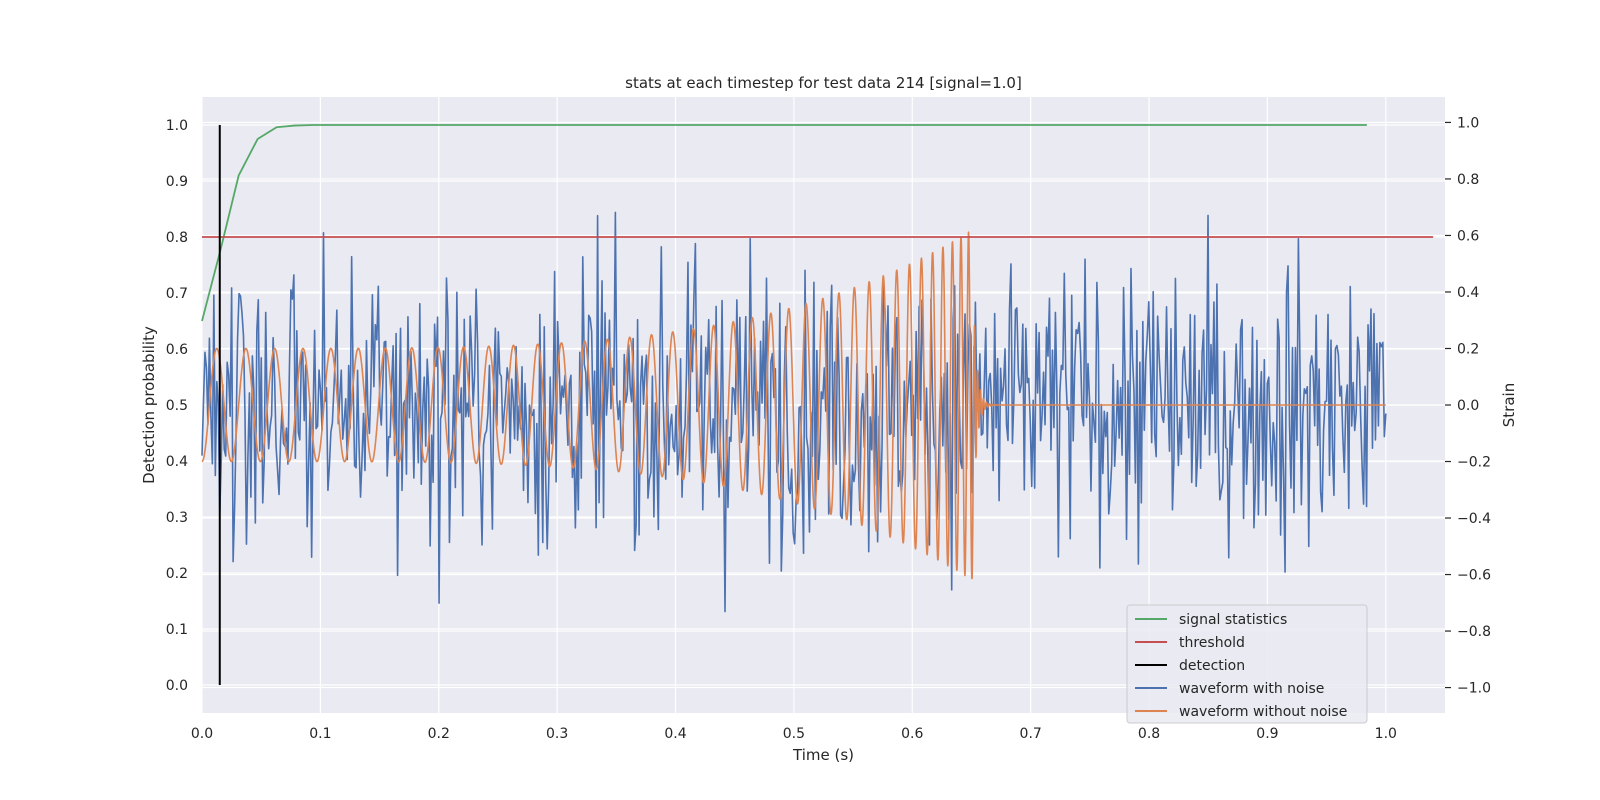  What do you see at coordinates (675, 734) in the screenshot?
I see `x-tick-label: 0.4` at bounding box center [675, 734].